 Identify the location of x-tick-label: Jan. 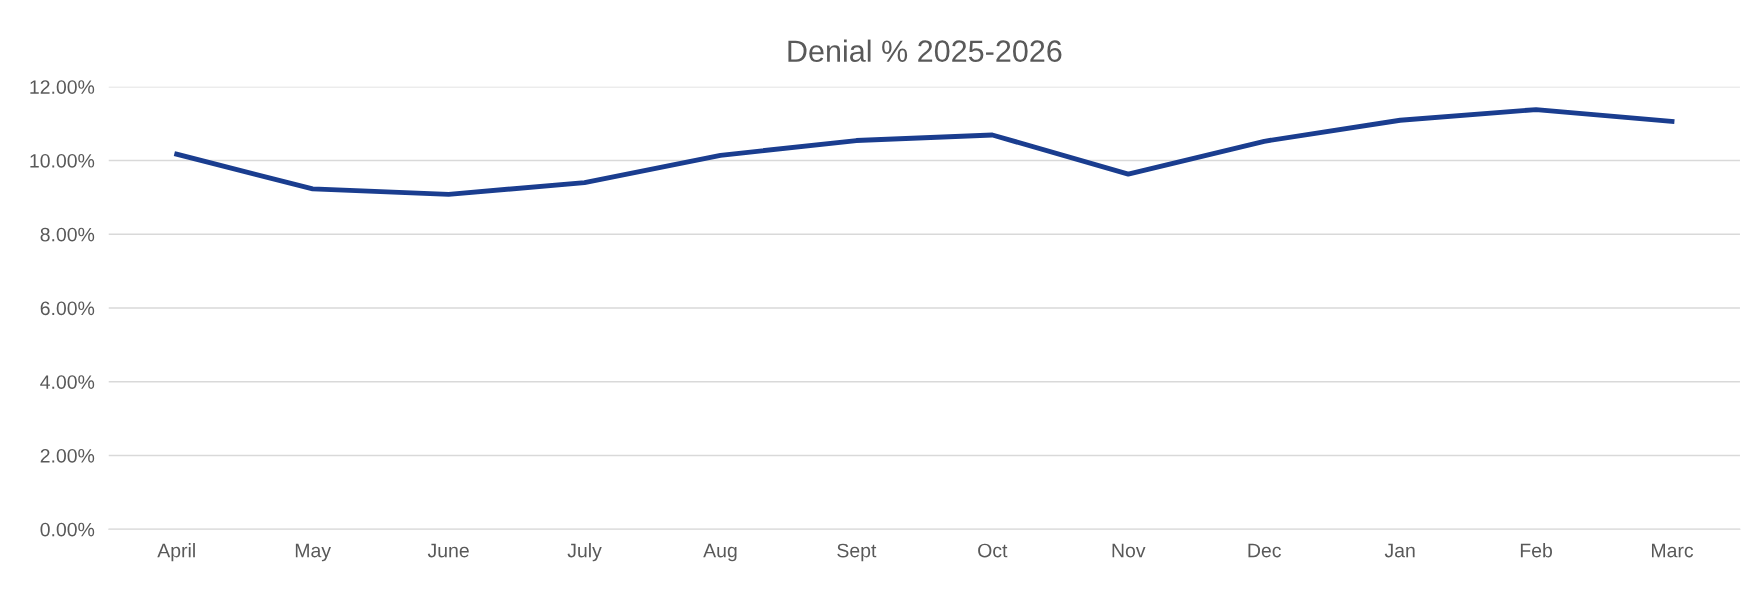
(1399, 550).